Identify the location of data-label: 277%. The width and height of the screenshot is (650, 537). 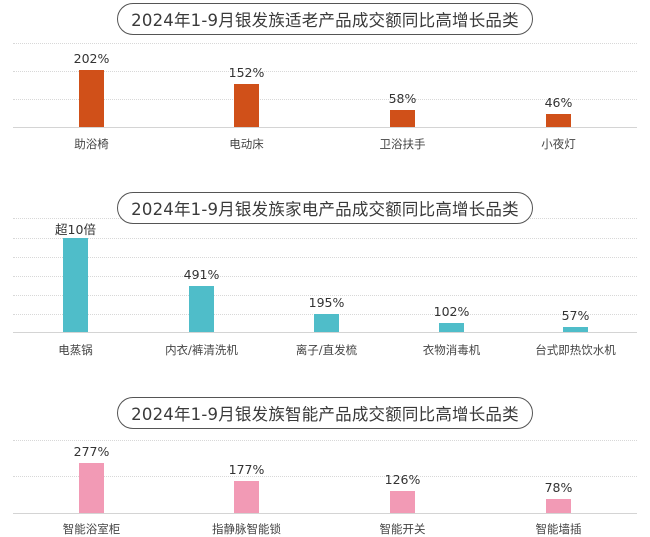
(91, 451).